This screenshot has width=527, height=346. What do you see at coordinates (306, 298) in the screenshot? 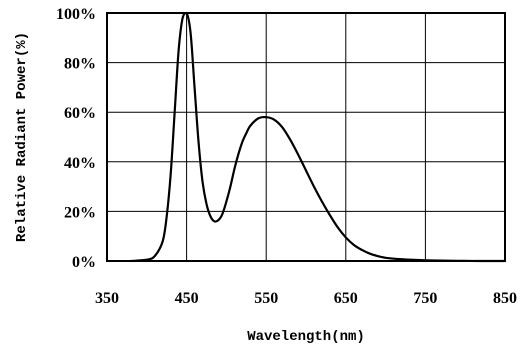
I see `x-tick-labels: 350 450 550 650 750 850` at bounding box center [306, 298].